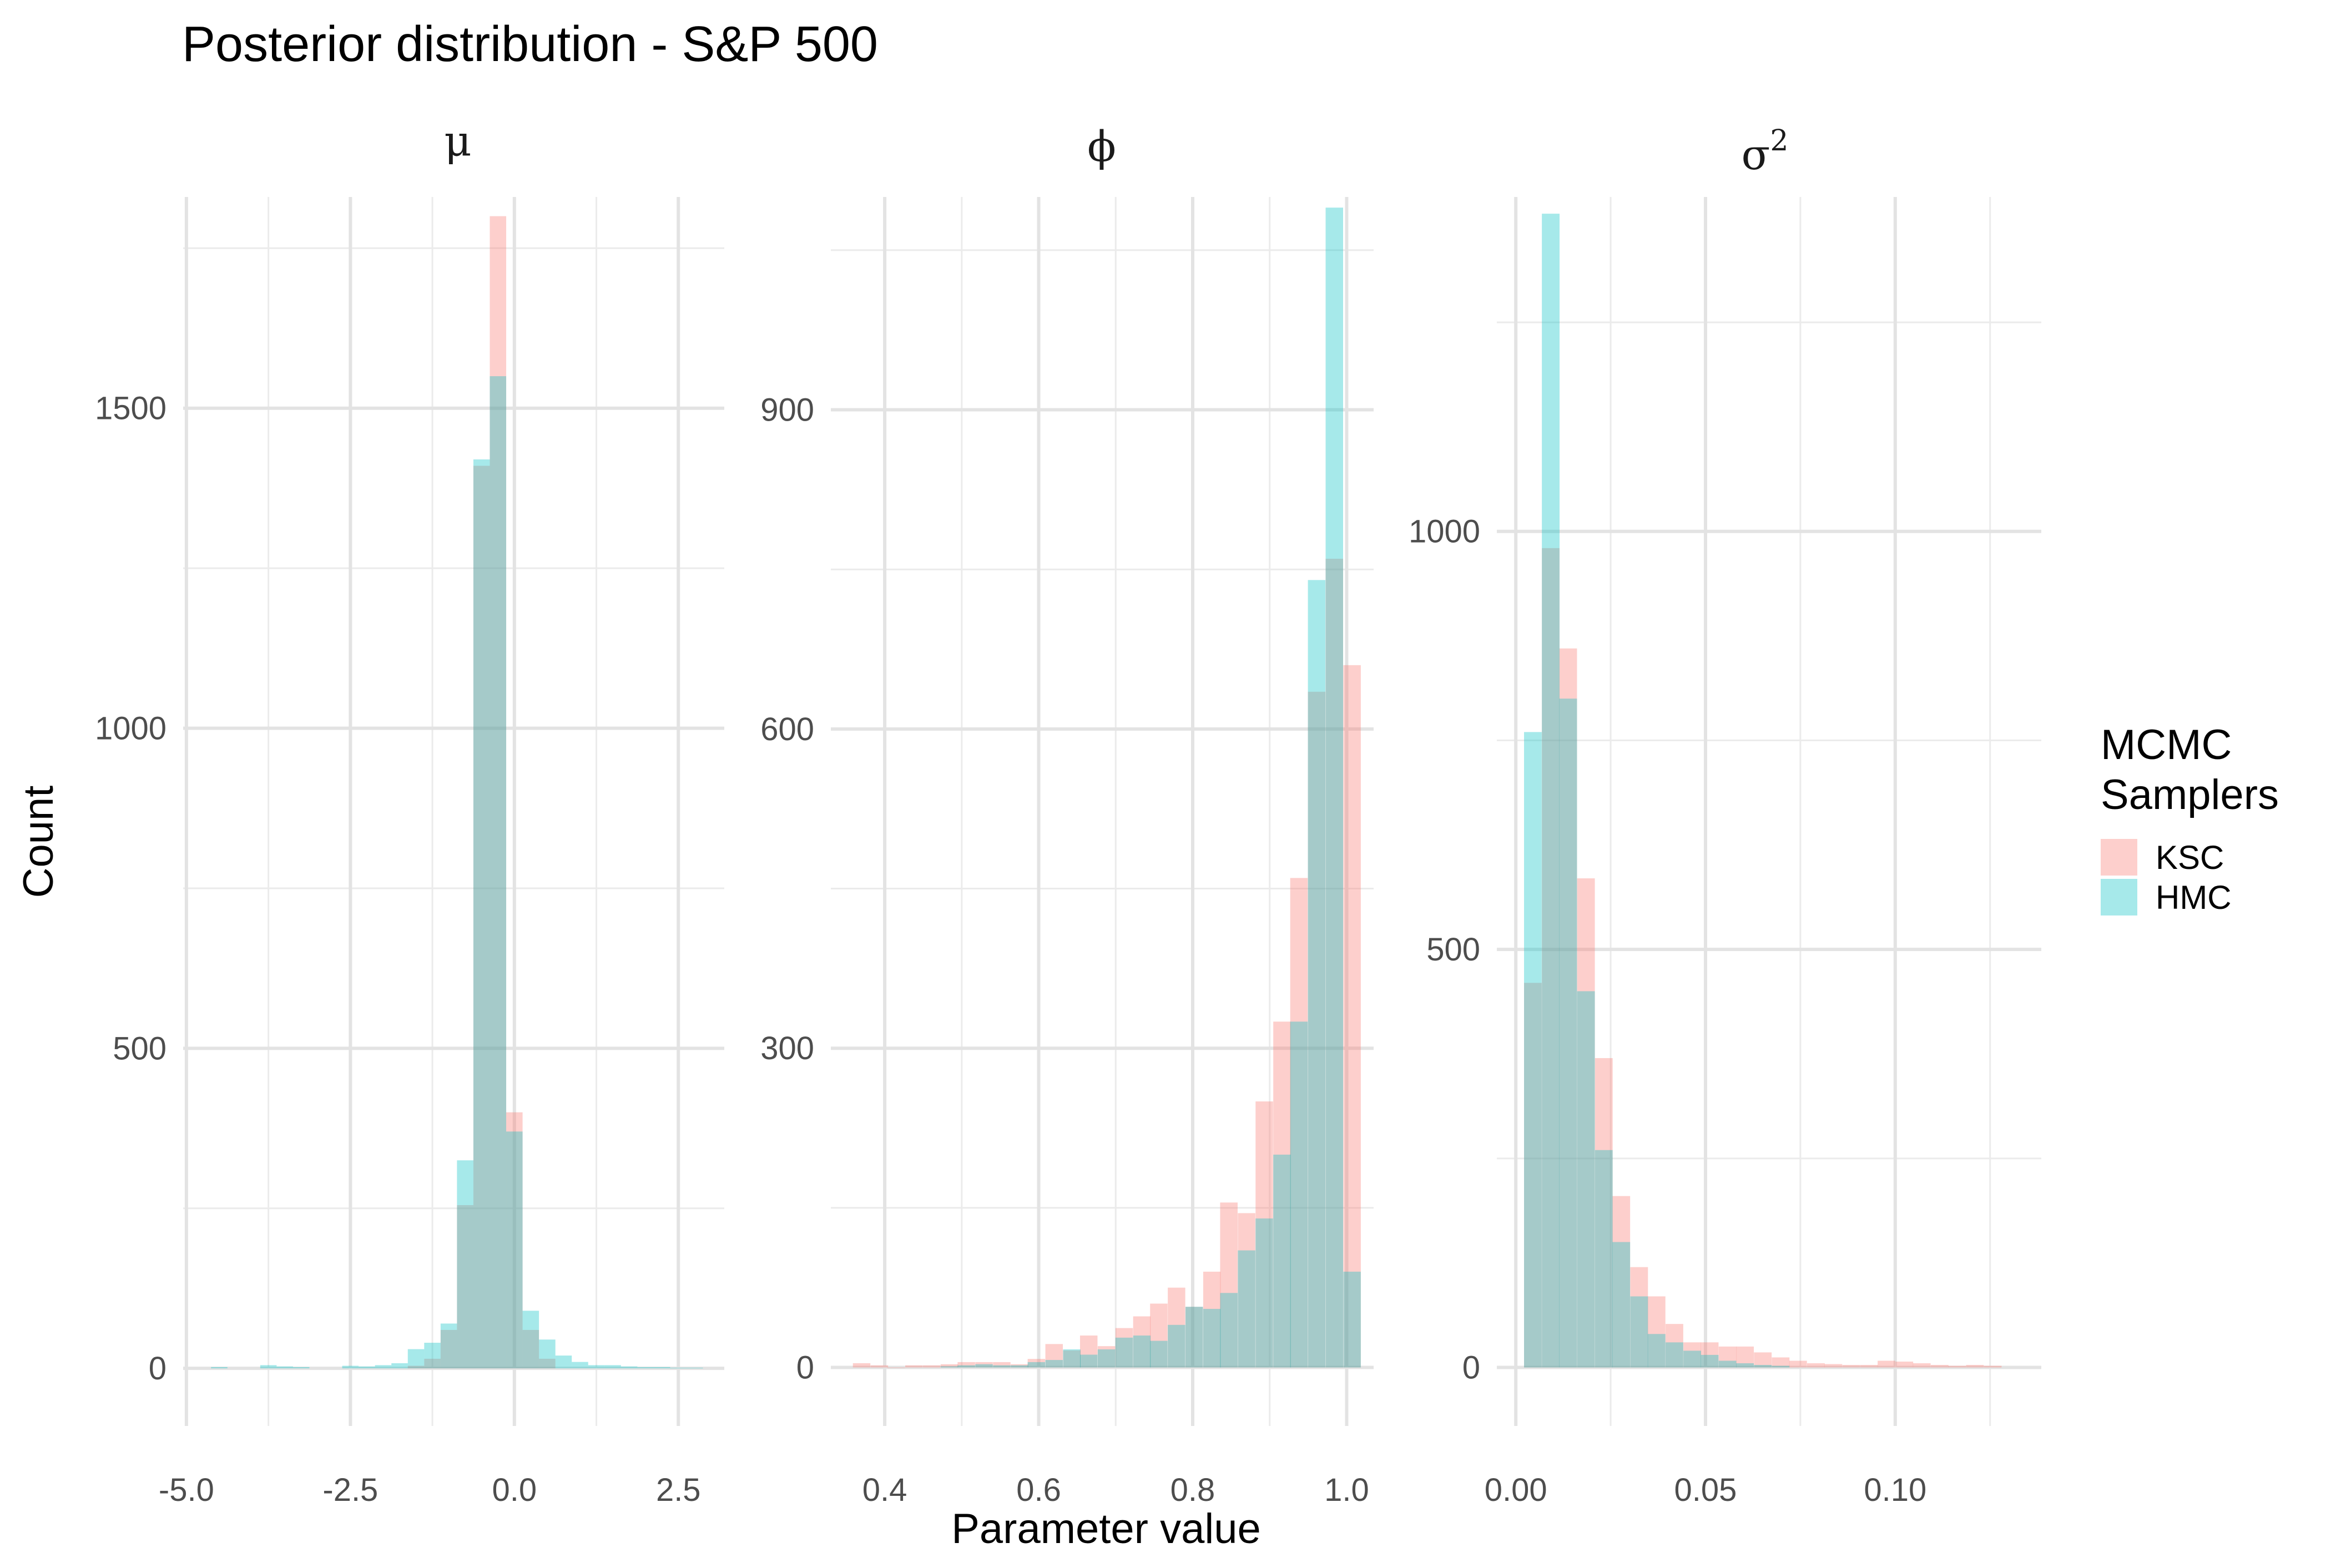 This screenshot has width=2331, height=1568. What do you see at coordinates (530, 44) in the screenshot?
I see `chart-title: Posterior distribution - S&P 500` at bounding box center [530, 44].